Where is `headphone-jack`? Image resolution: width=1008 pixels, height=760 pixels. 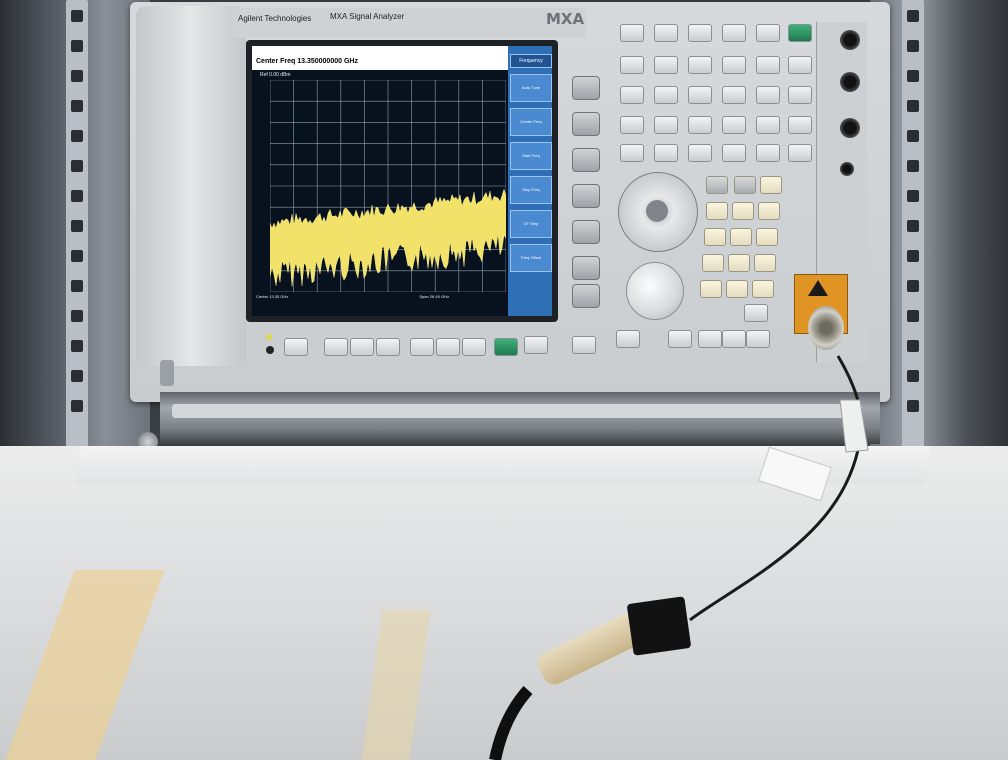 headphone-jack is located at coordinates (847, 169).